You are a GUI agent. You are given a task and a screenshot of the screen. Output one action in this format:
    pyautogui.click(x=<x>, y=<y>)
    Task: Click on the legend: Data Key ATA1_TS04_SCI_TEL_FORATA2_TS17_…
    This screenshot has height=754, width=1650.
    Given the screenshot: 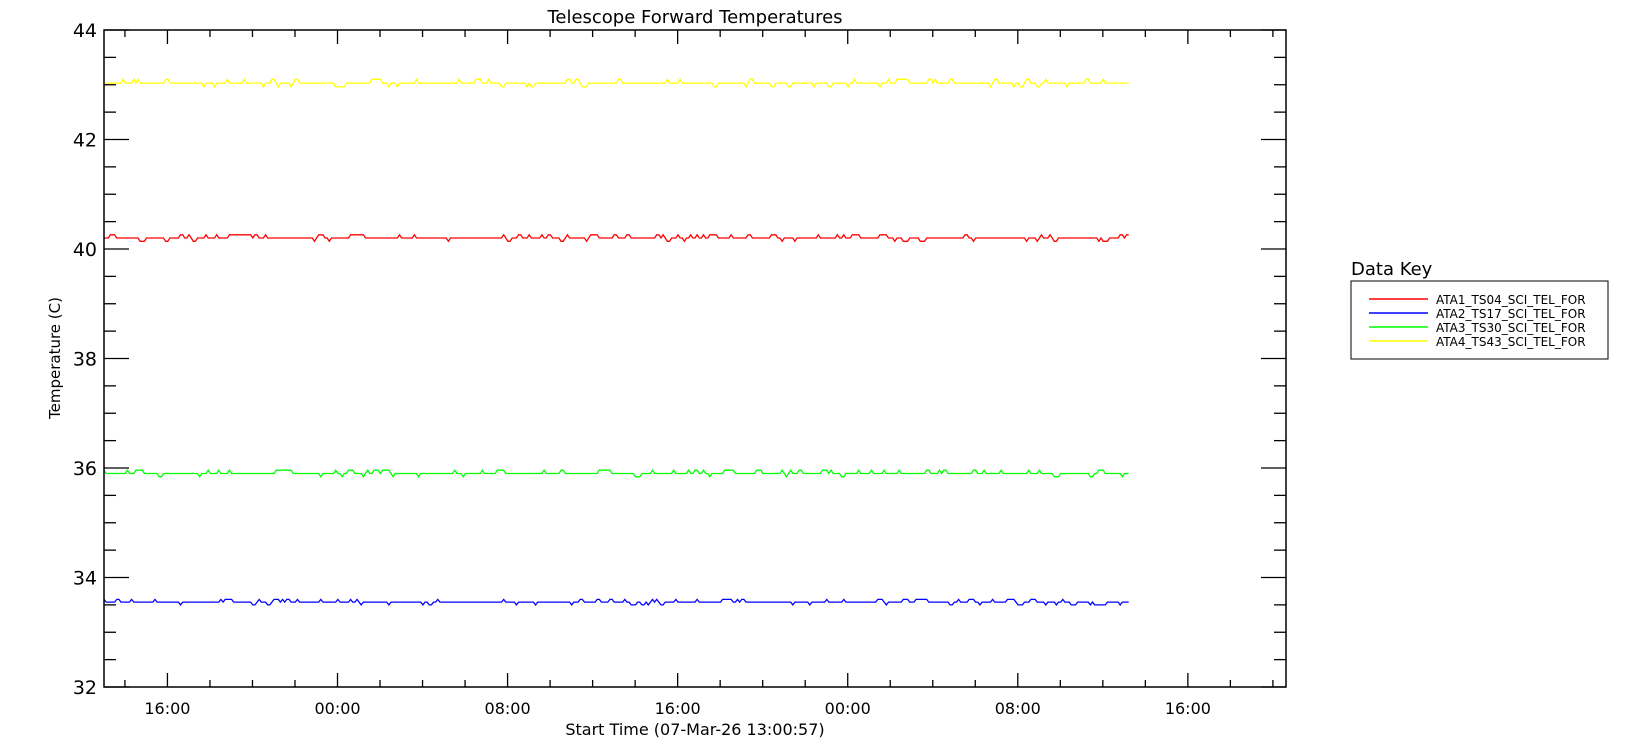 What is the action you would take?
    pyautogui.click(x=1479, y=309)
    